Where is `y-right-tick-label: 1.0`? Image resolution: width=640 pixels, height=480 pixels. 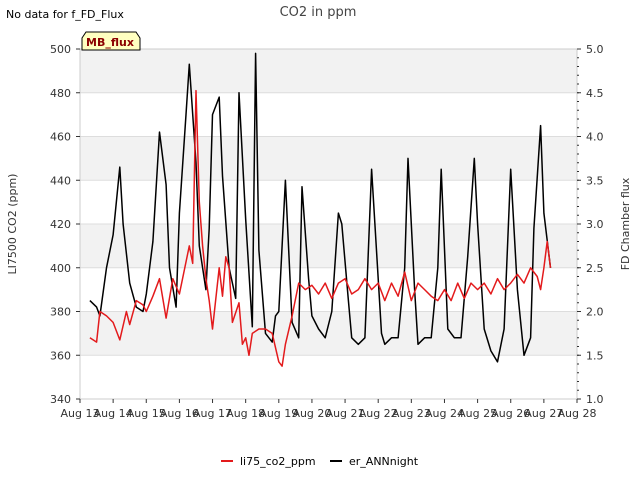
y-right-tick-label: 1.0 is located at coordinates (595, 399).